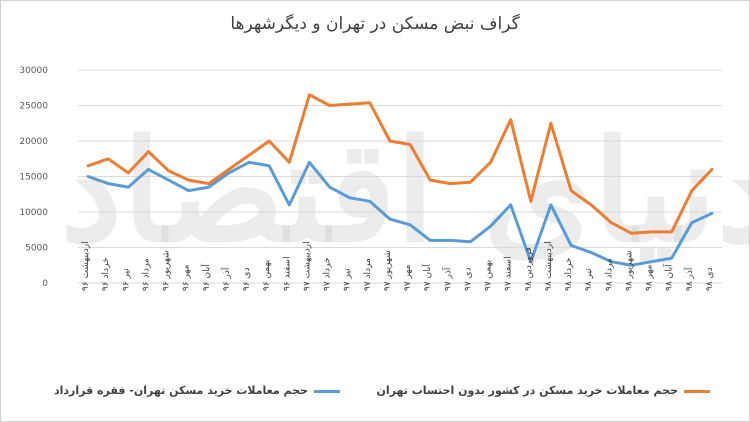 The height and width of the screenshot is (422, 750). What do you see at coordinates (629, 270) in the screenshot?
I see `x-tick-label: شهریور ۹۸` at bounding box center [629, 270].